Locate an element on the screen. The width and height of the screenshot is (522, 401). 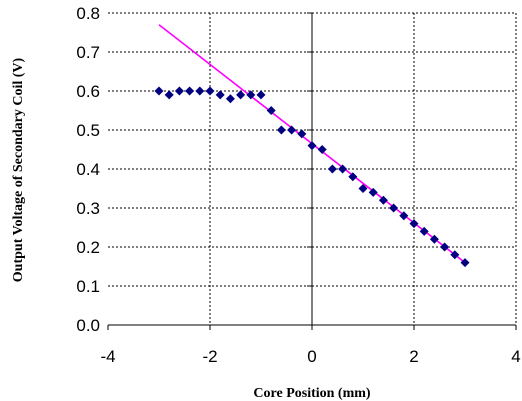
x-tick-label: 4 is located at coordinates (515, 356).